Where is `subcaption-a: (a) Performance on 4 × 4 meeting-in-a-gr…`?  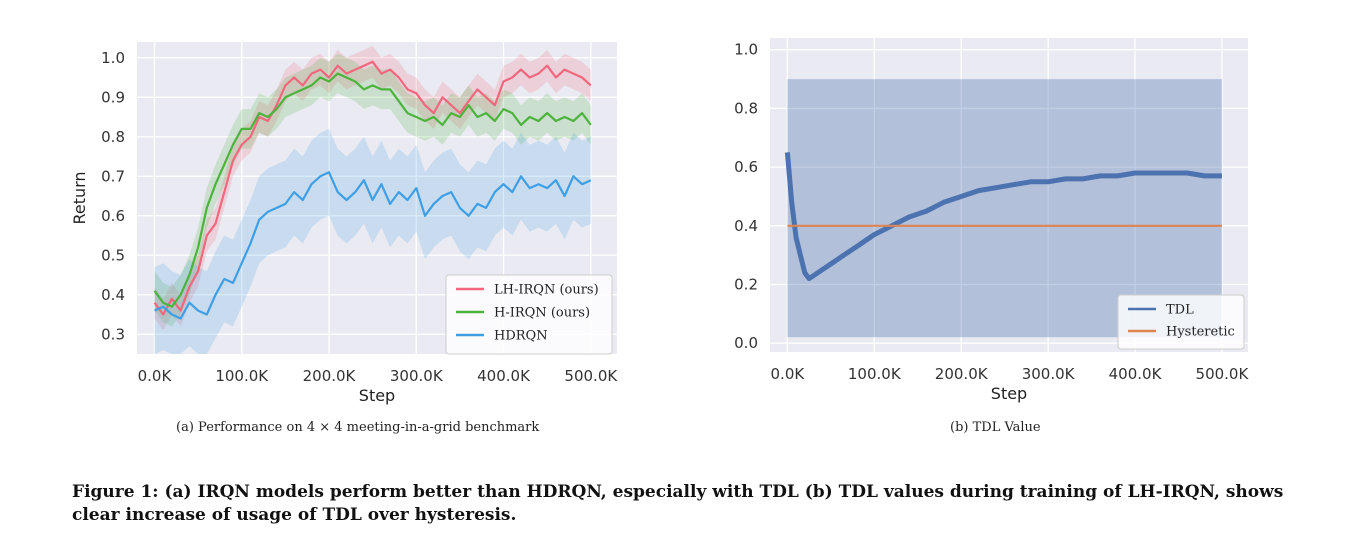 subcaption-a: (a) Performance on 4 × 4 meeting-in-a-gr… is located at coordinates (358, 427).